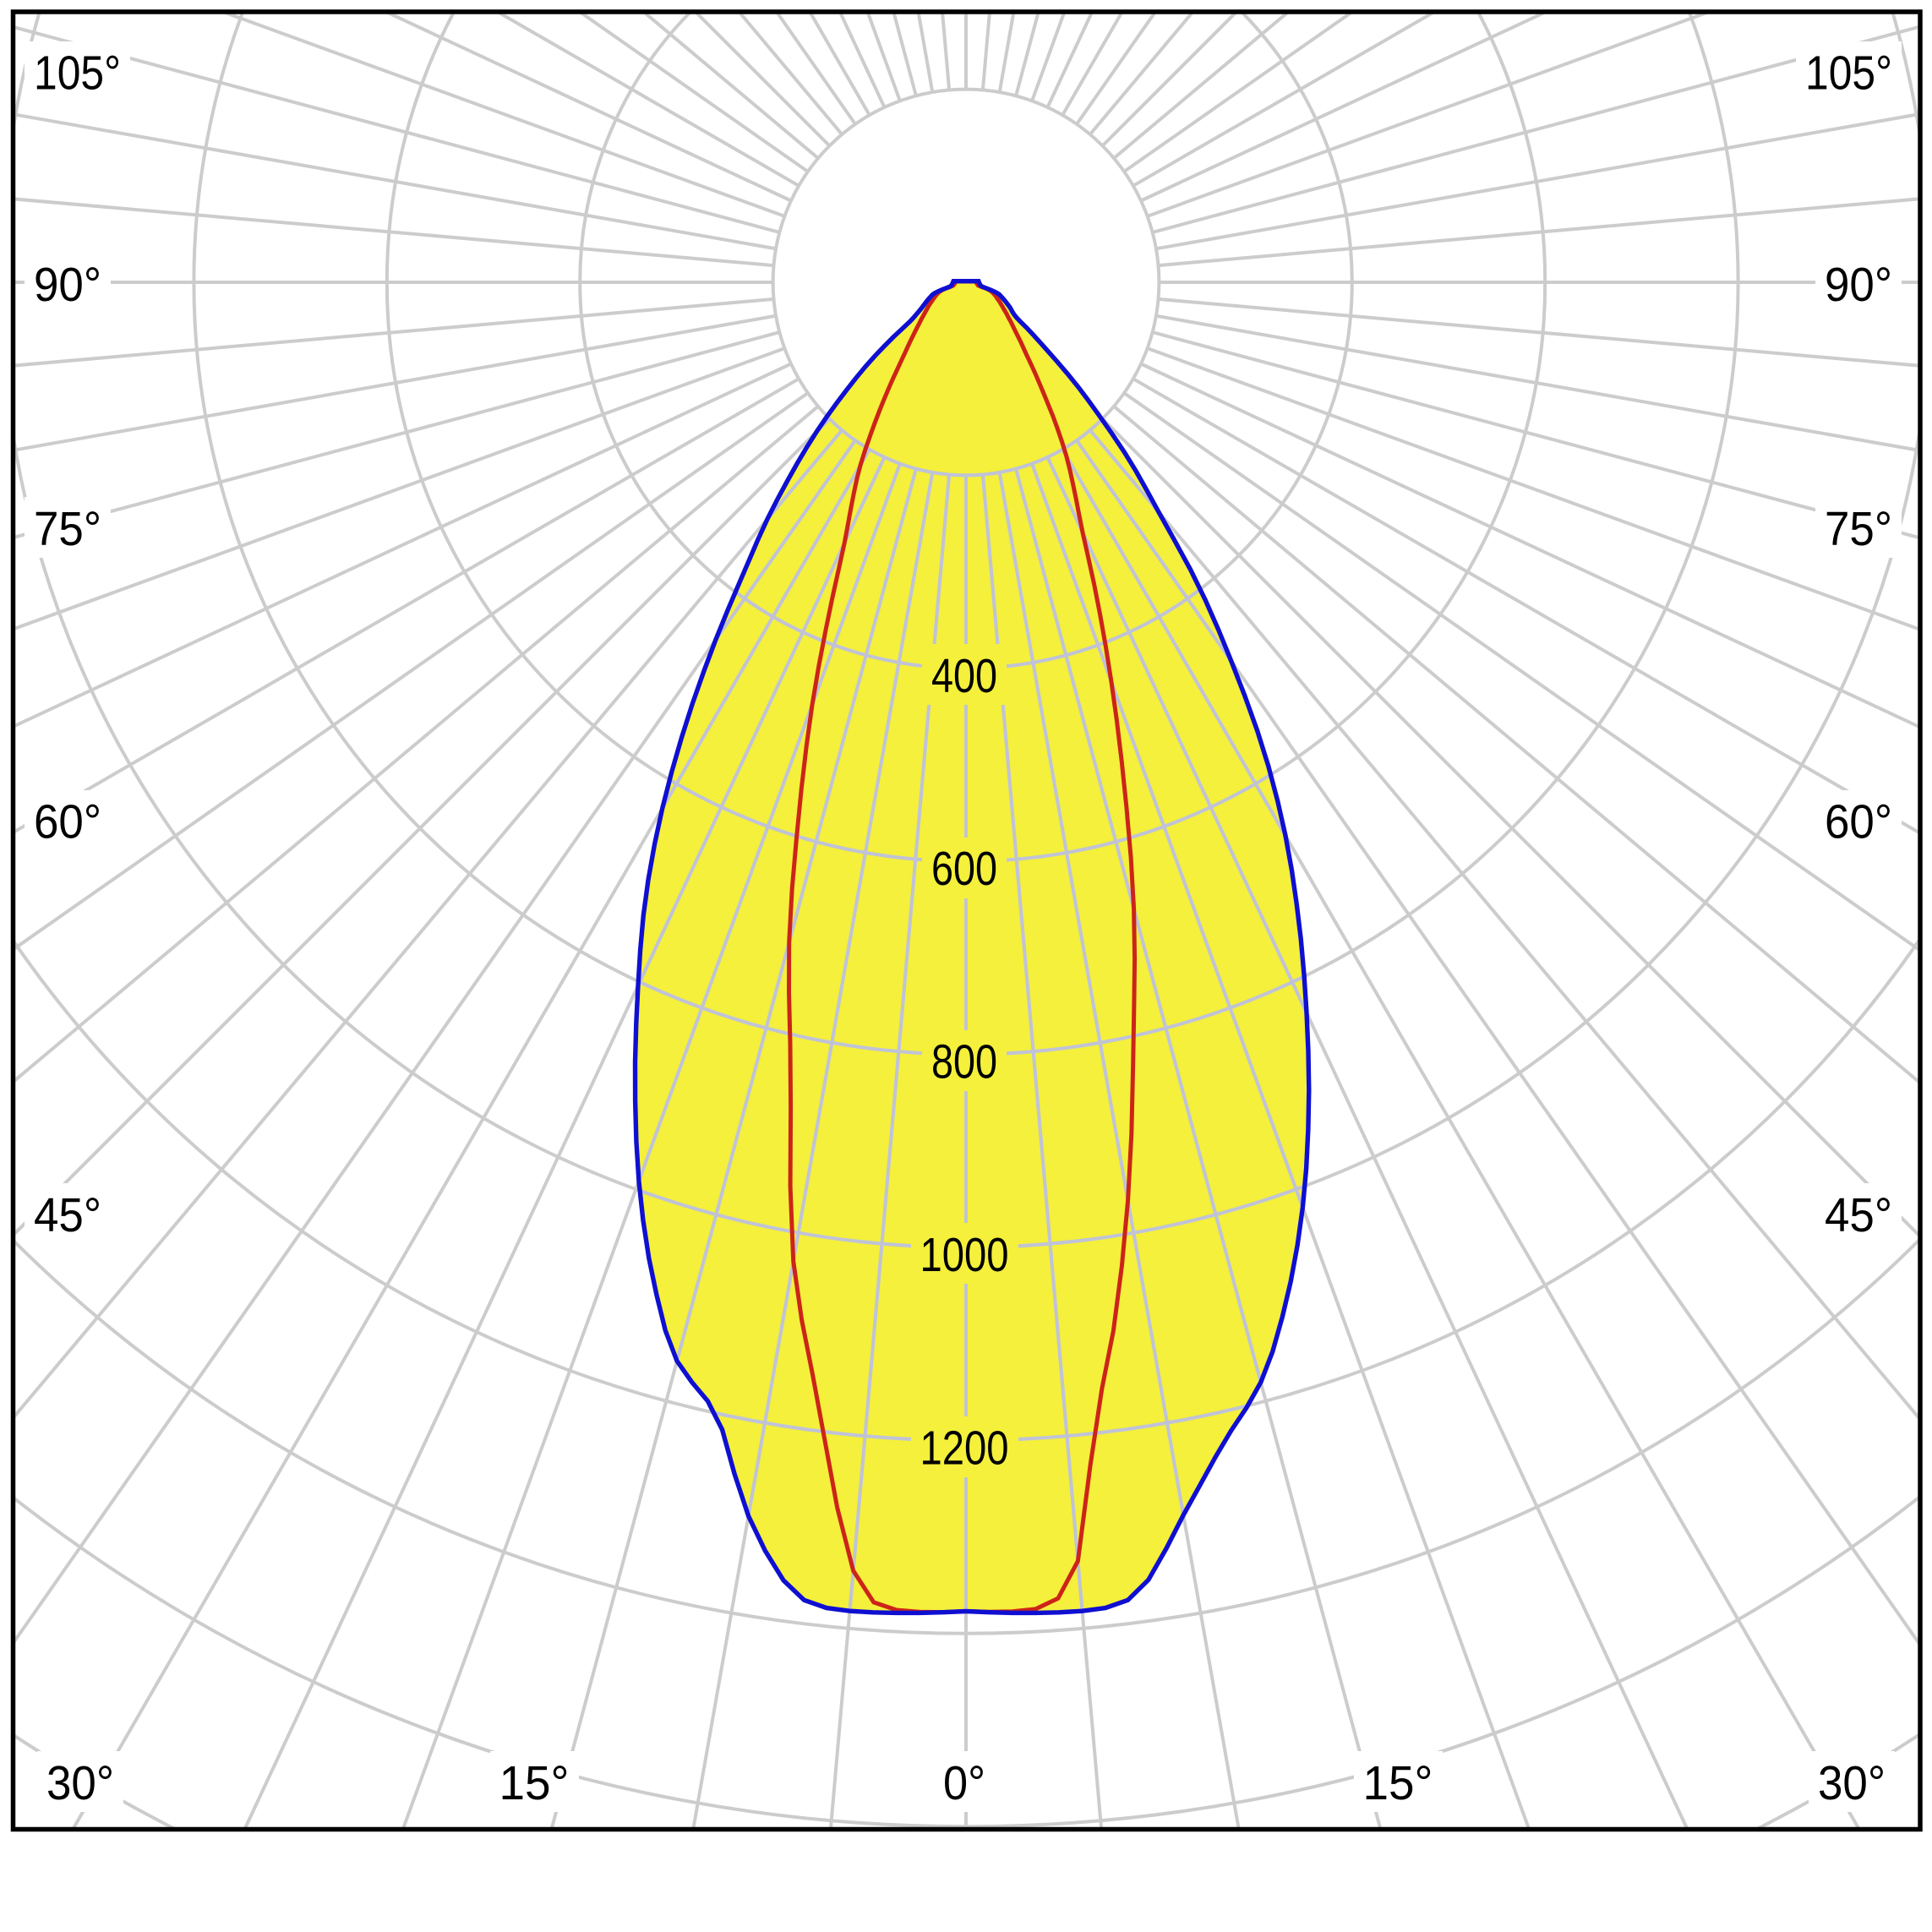 This screenshot has width=1932, height=1932. I want to click on svg-text: 0°, so click(964, 1783).